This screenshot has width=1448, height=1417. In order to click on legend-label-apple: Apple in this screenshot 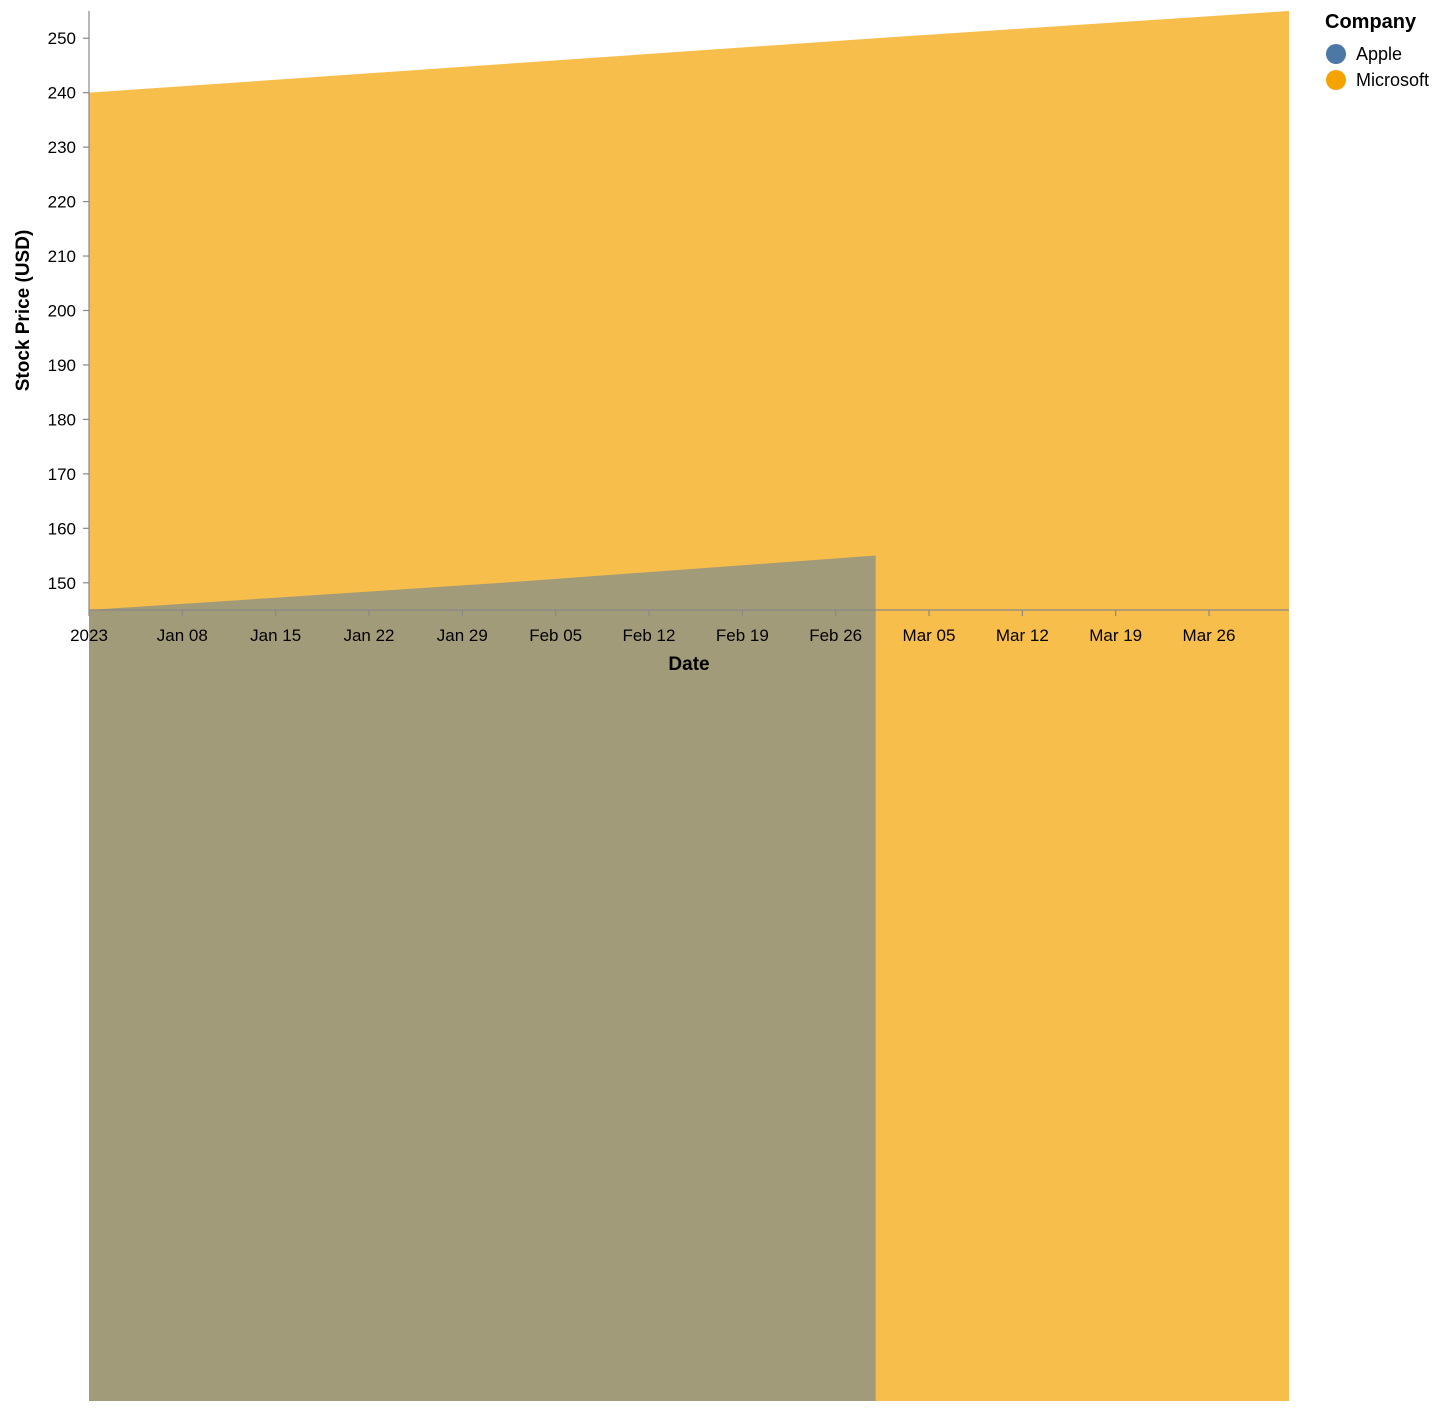, I will do `click(1379, 54)`.